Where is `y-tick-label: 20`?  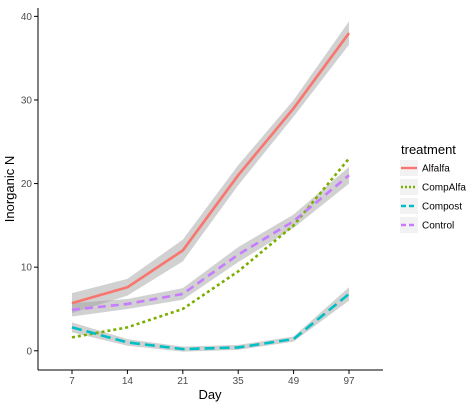
y-tick-label: 20 is located at coordinates (27, 184).